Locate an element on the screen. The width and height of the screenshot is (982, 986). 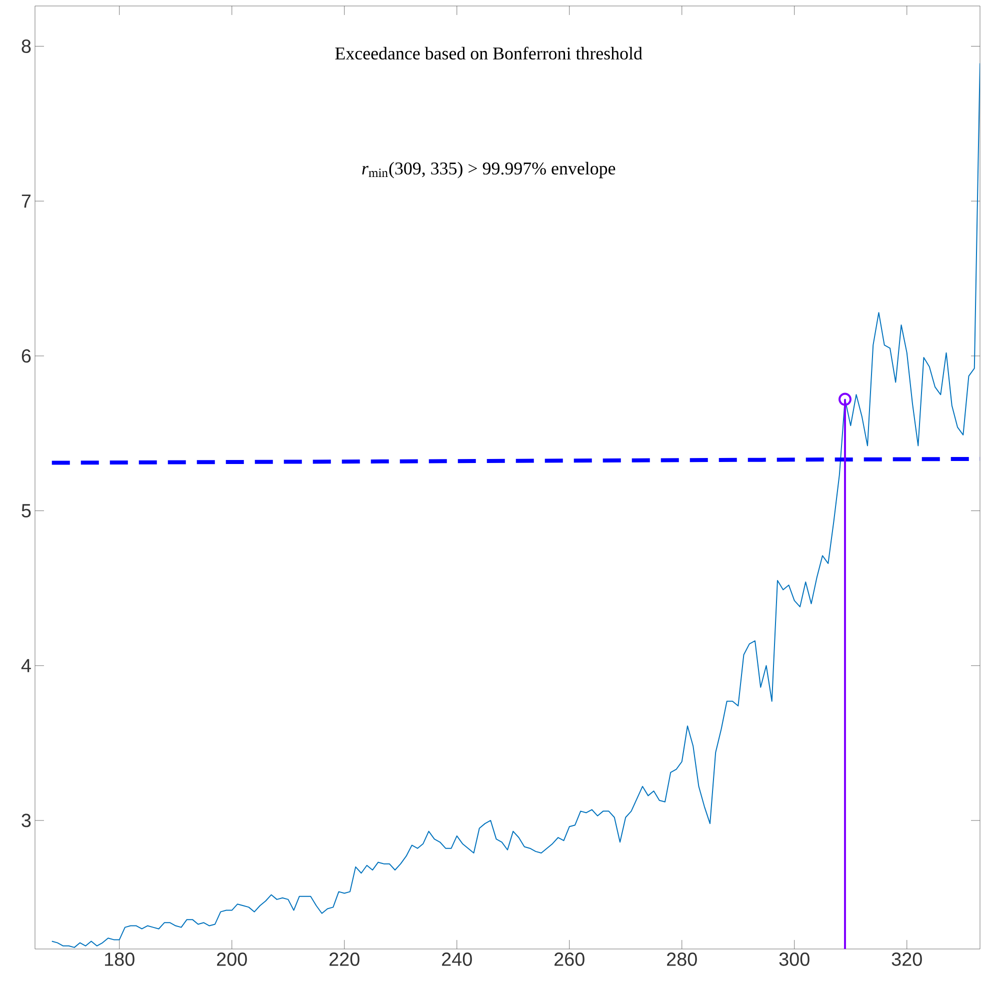
x-tick-label: 280 is located at coordinates (682, 959).